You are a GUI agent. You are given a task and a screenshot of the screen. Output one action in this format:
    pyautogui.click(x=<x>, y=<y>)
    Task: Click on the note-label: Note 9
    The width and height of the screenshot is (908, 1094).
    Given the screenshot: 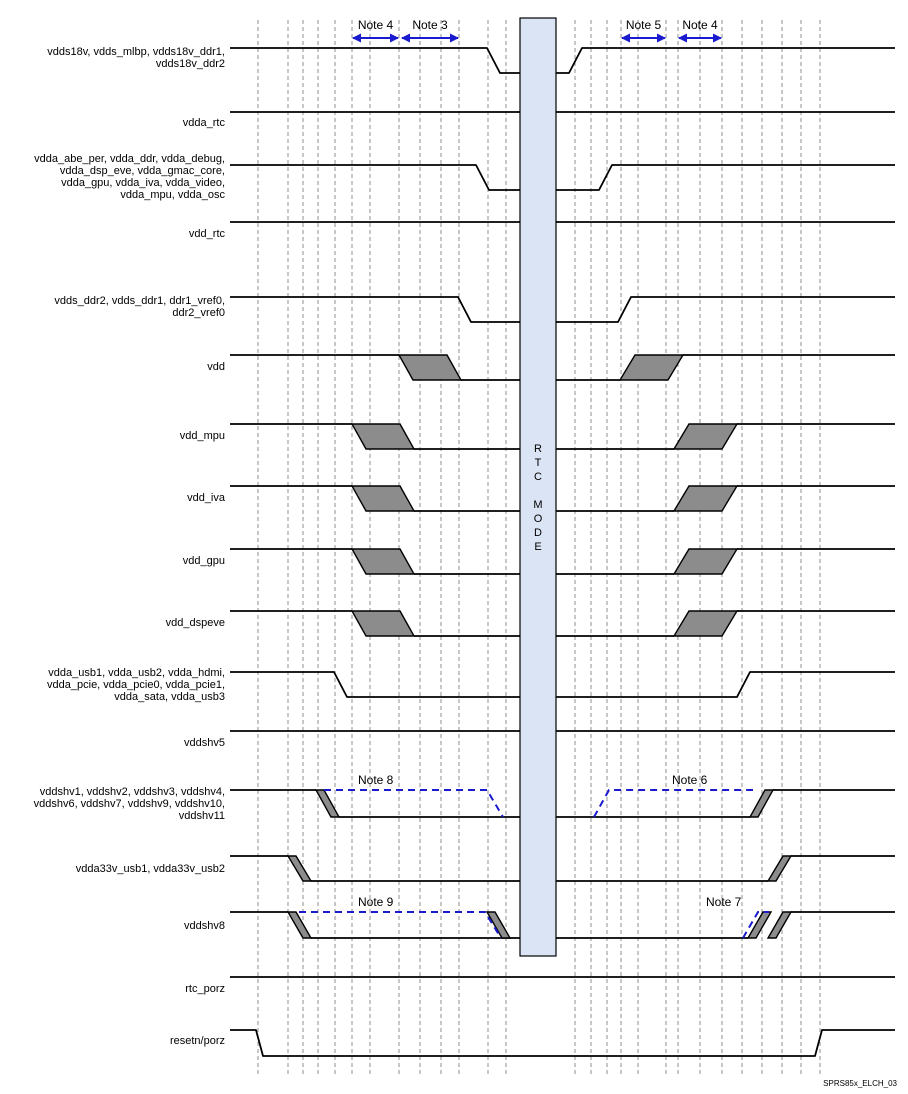 What is the action you would take?
    pyautogui.click(x=376, y=902)
    